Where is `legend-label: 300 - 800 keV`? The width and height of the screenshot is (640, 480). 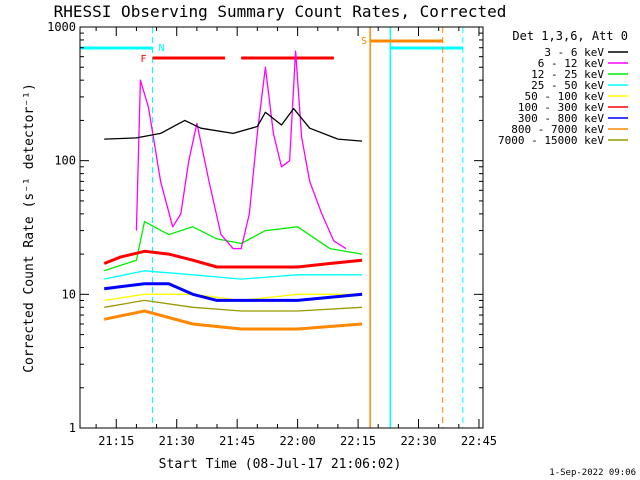
legend-label: 300 - 800 keV is located at coordinates (561, 118).